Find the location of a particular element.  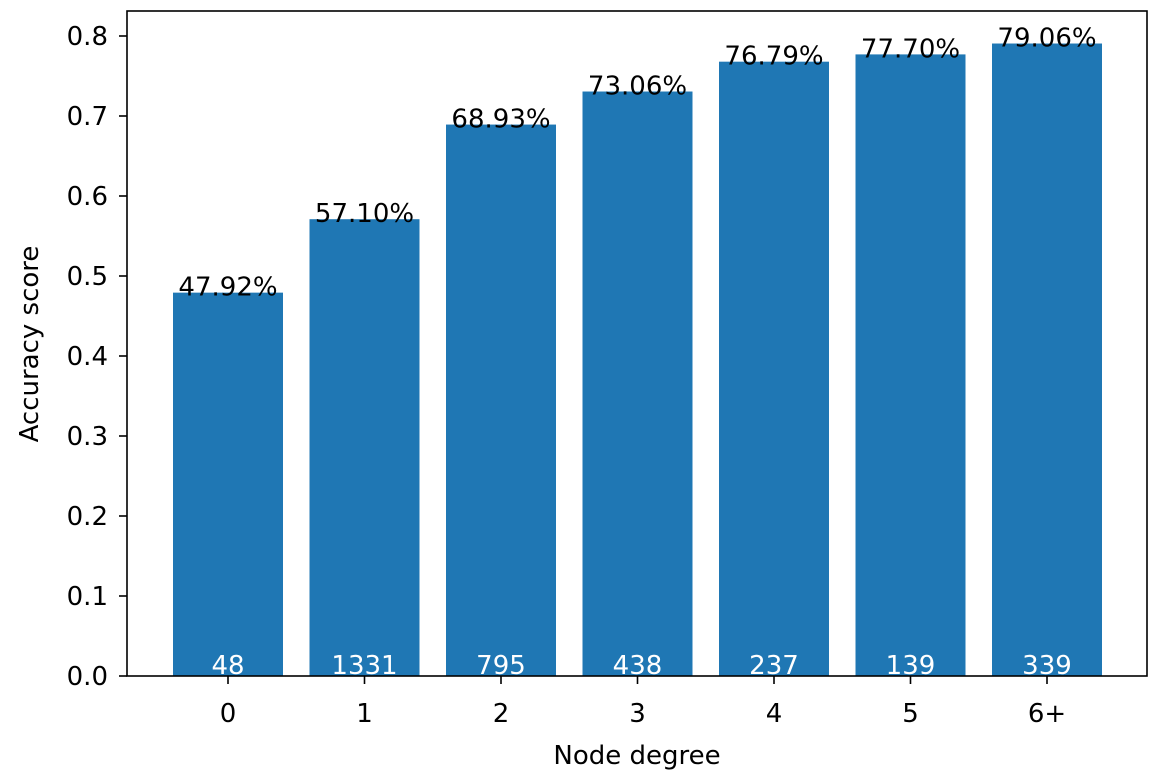

y-tick-label: 0.0 is located at coordinates (87, 677).